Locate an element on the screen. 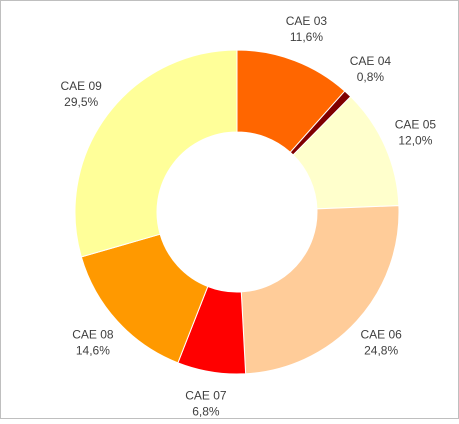  slice-value-label: 14,6% is located at coordinates (93, 351).